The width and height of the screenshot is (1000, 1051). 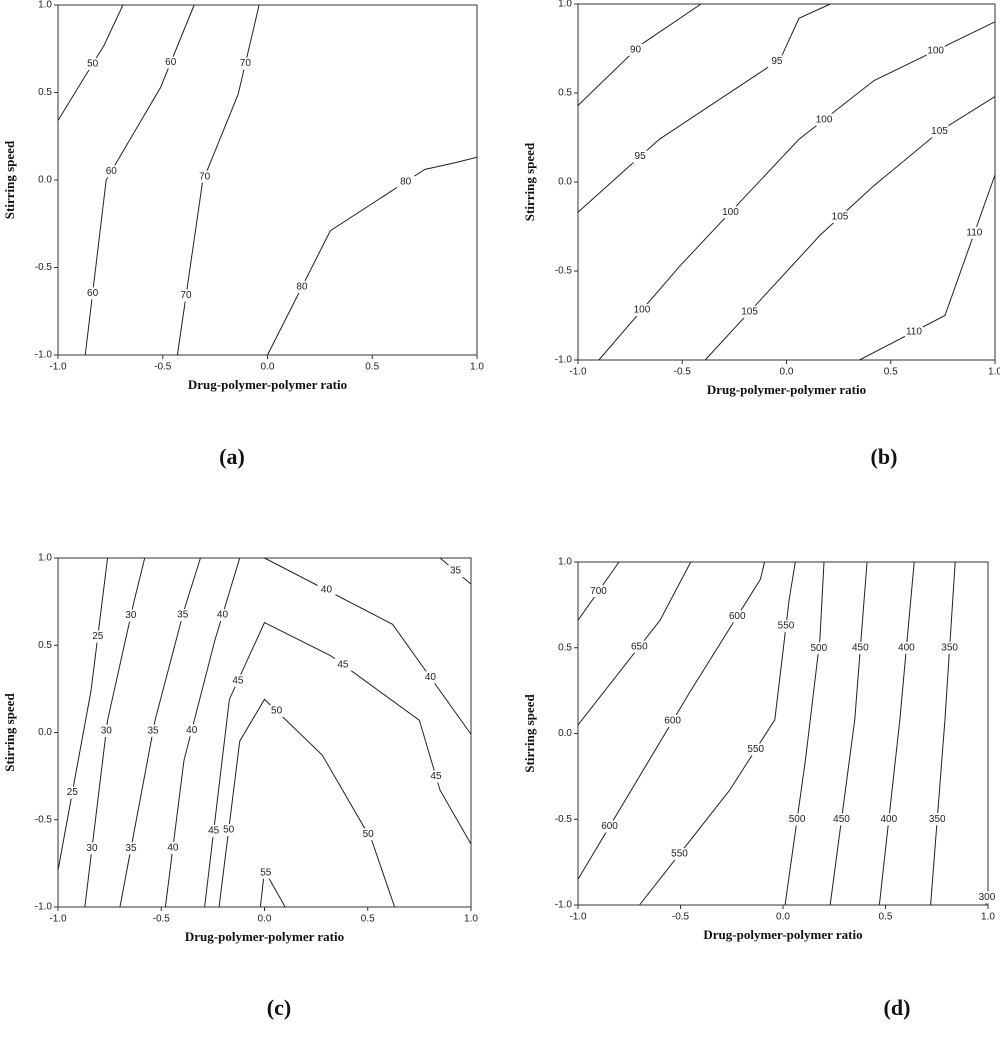 What do you see at coordinates (598, 591) in the screenshot?
I see `contour-label: 700` at bounding box center [598, 591].